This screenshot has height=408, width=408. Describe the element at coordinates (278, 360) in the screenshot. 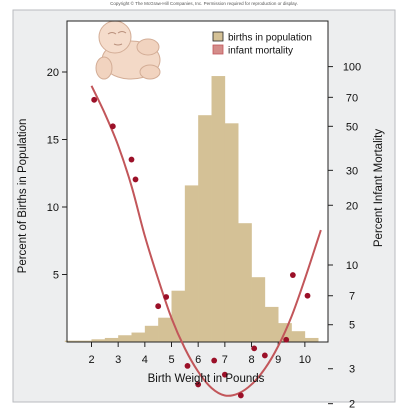

I see `x-tick-label: 9` at that location.